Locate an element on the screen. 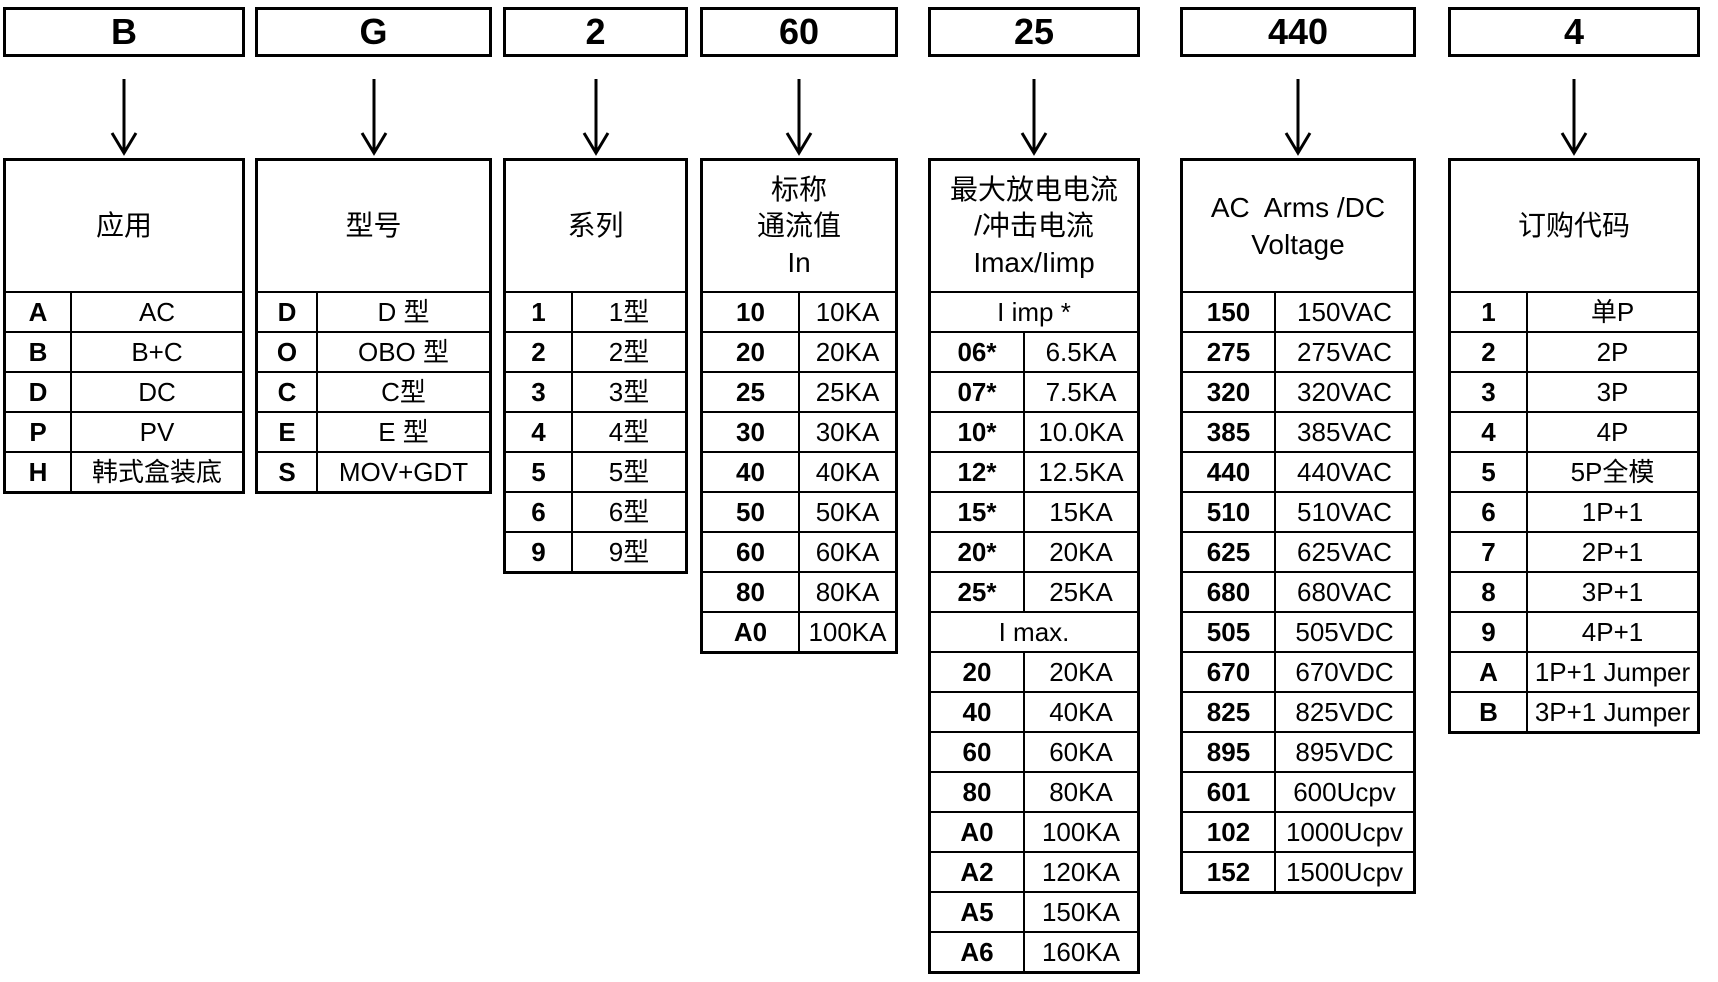 This screenshot has height=982, width=1718. table-row: 8 3P+1 is located at coordinates (1574, 591).